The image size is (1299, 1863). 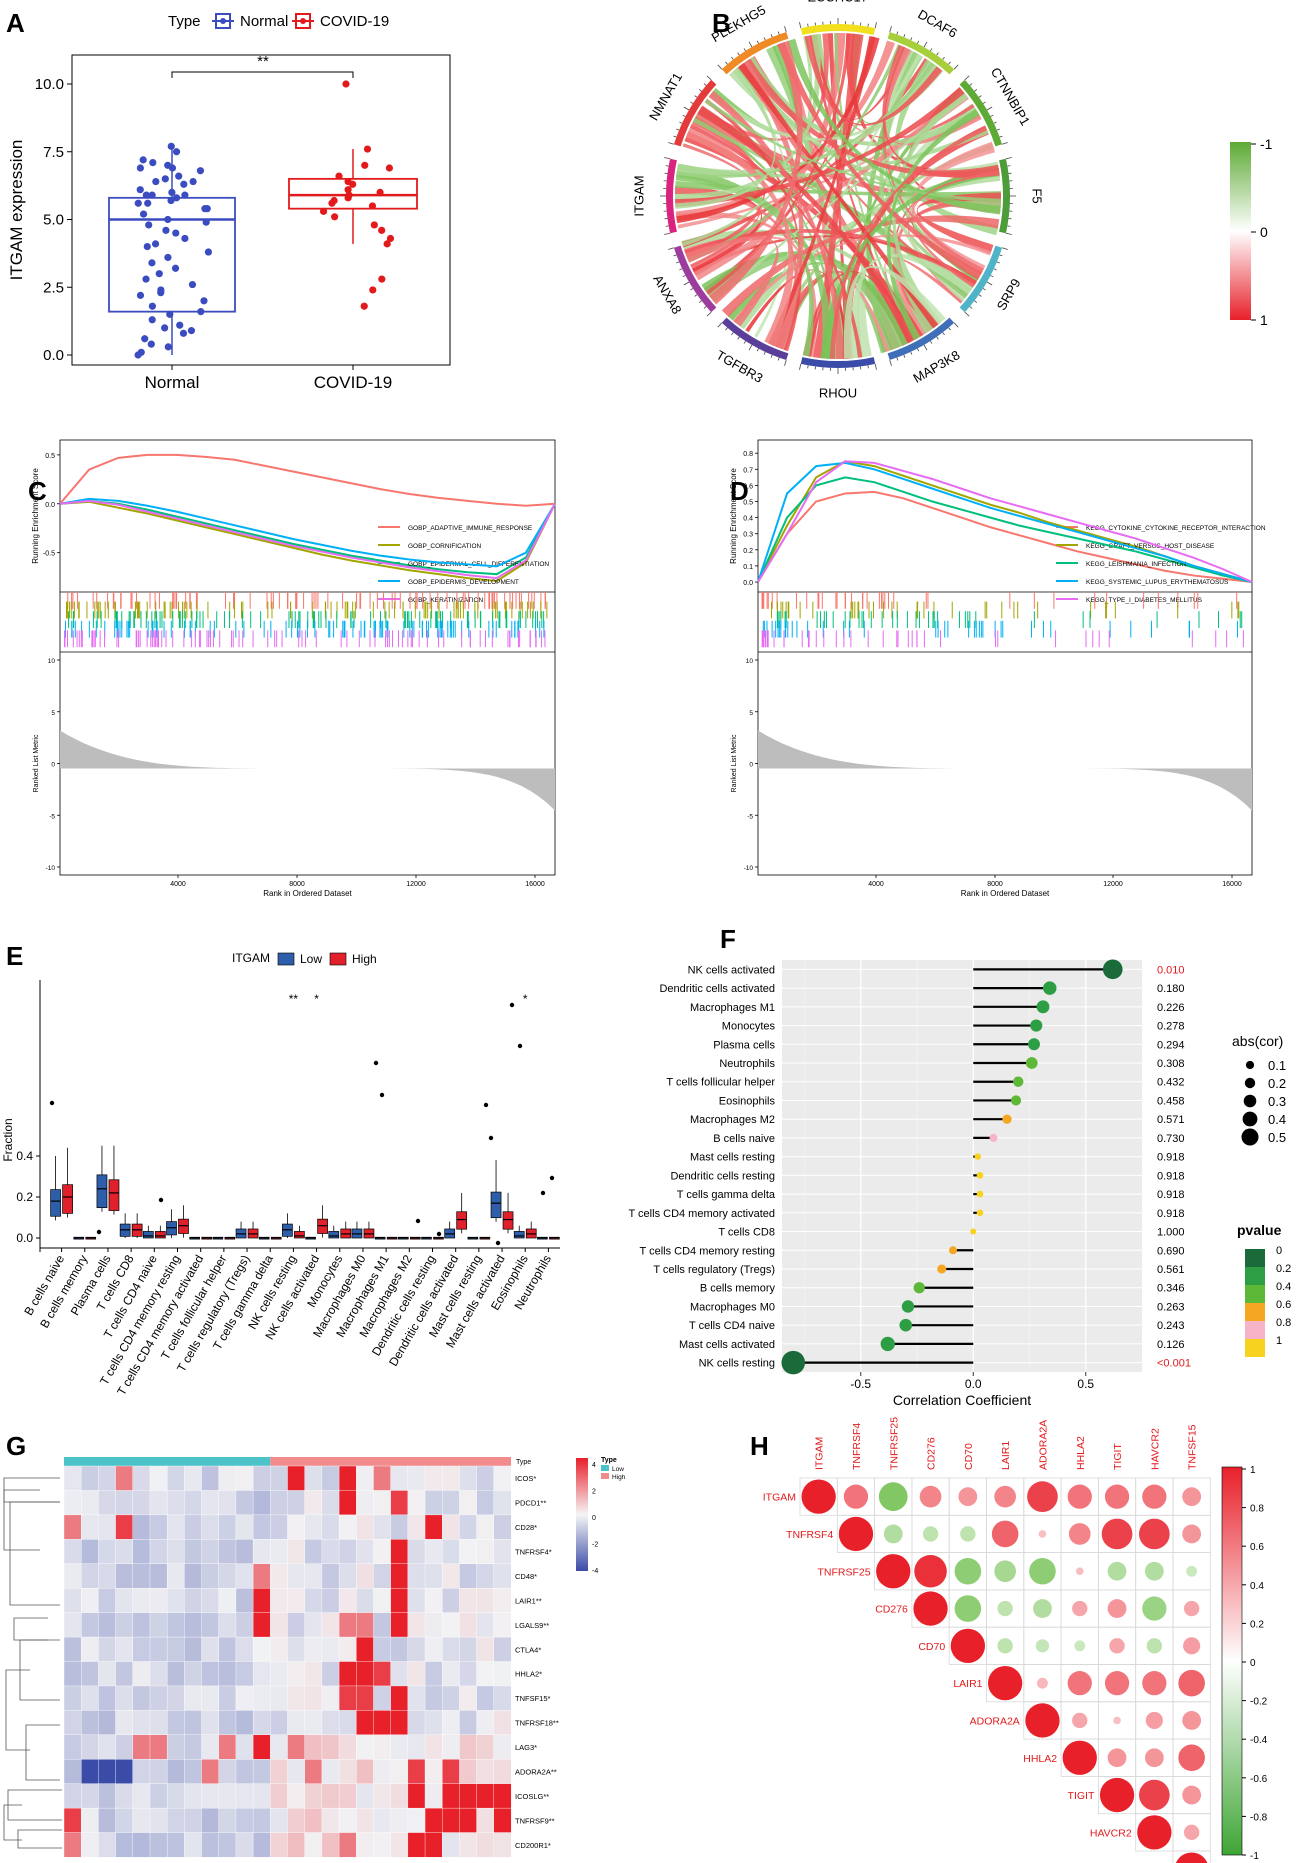 I want to click on gene-label: MAP3K8, so click(x=936, y=366).